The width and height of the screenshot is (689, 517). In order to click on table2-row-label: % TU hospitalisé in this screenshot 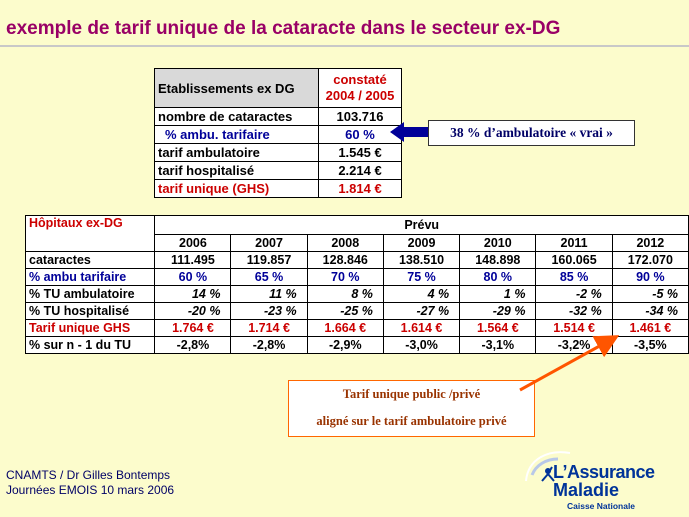, I will do `click(90, 311)`.